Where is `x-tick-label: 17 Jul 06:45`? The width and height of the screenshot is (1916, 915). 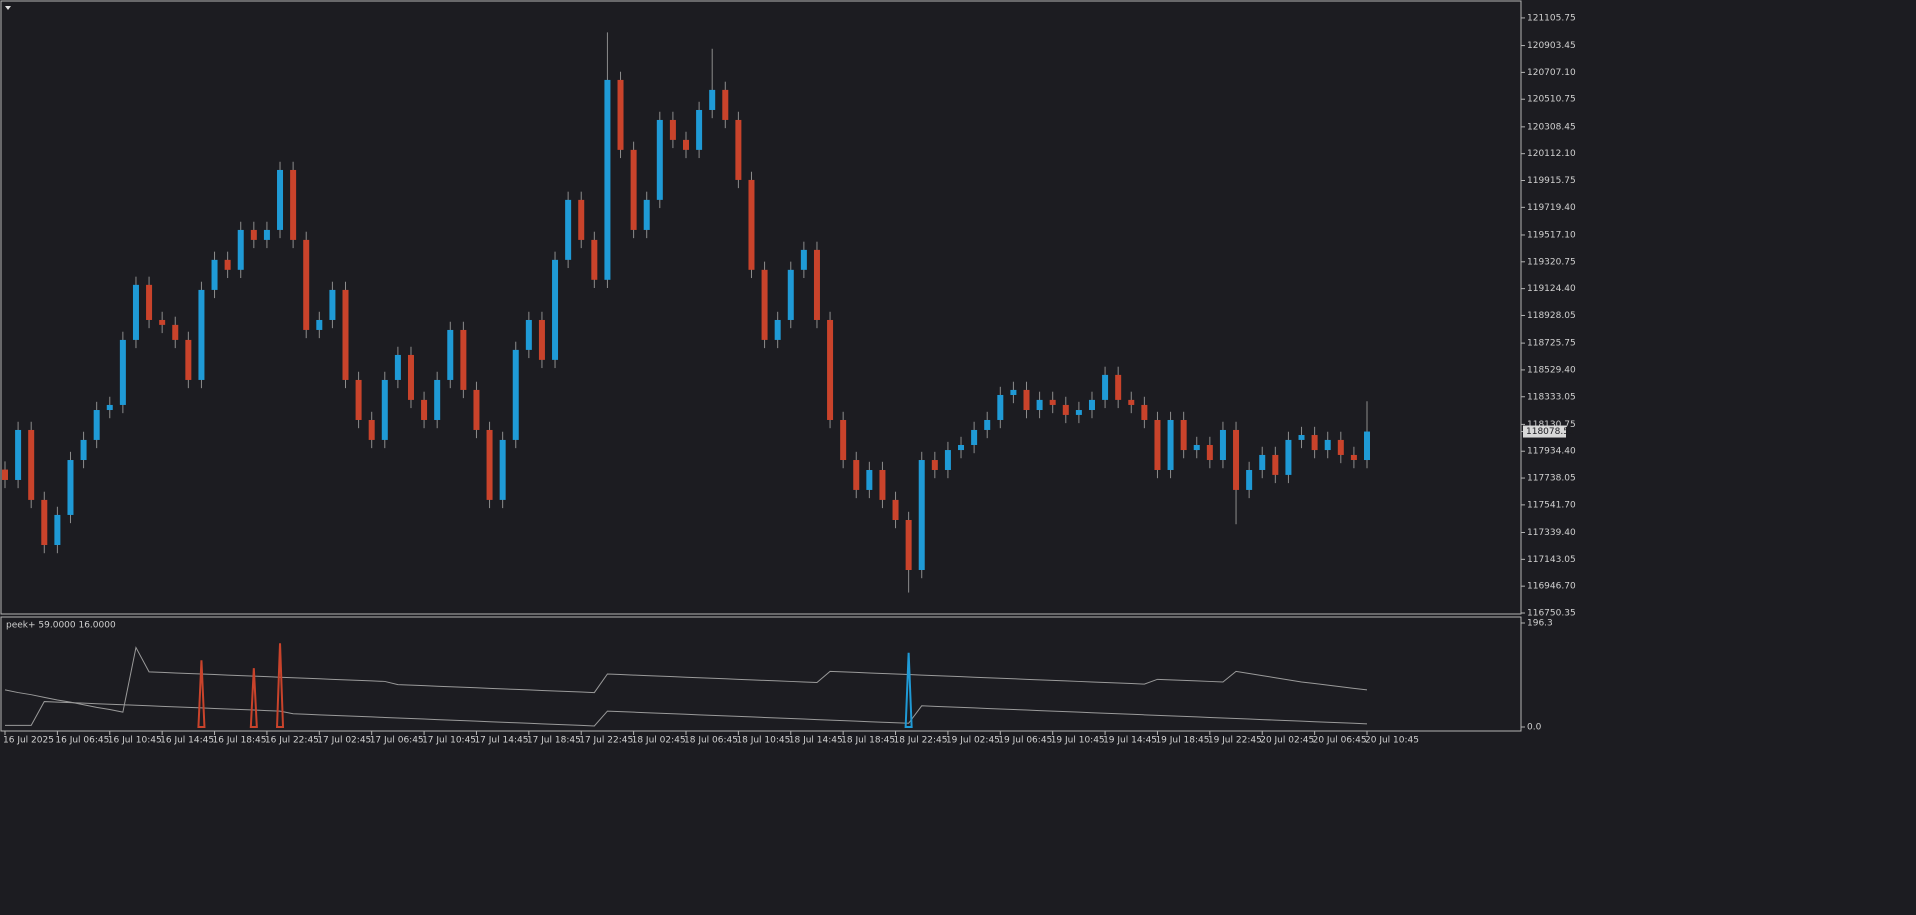
x-tick-label: 17 Jul 06:45 is located at coordinates (397, 741).